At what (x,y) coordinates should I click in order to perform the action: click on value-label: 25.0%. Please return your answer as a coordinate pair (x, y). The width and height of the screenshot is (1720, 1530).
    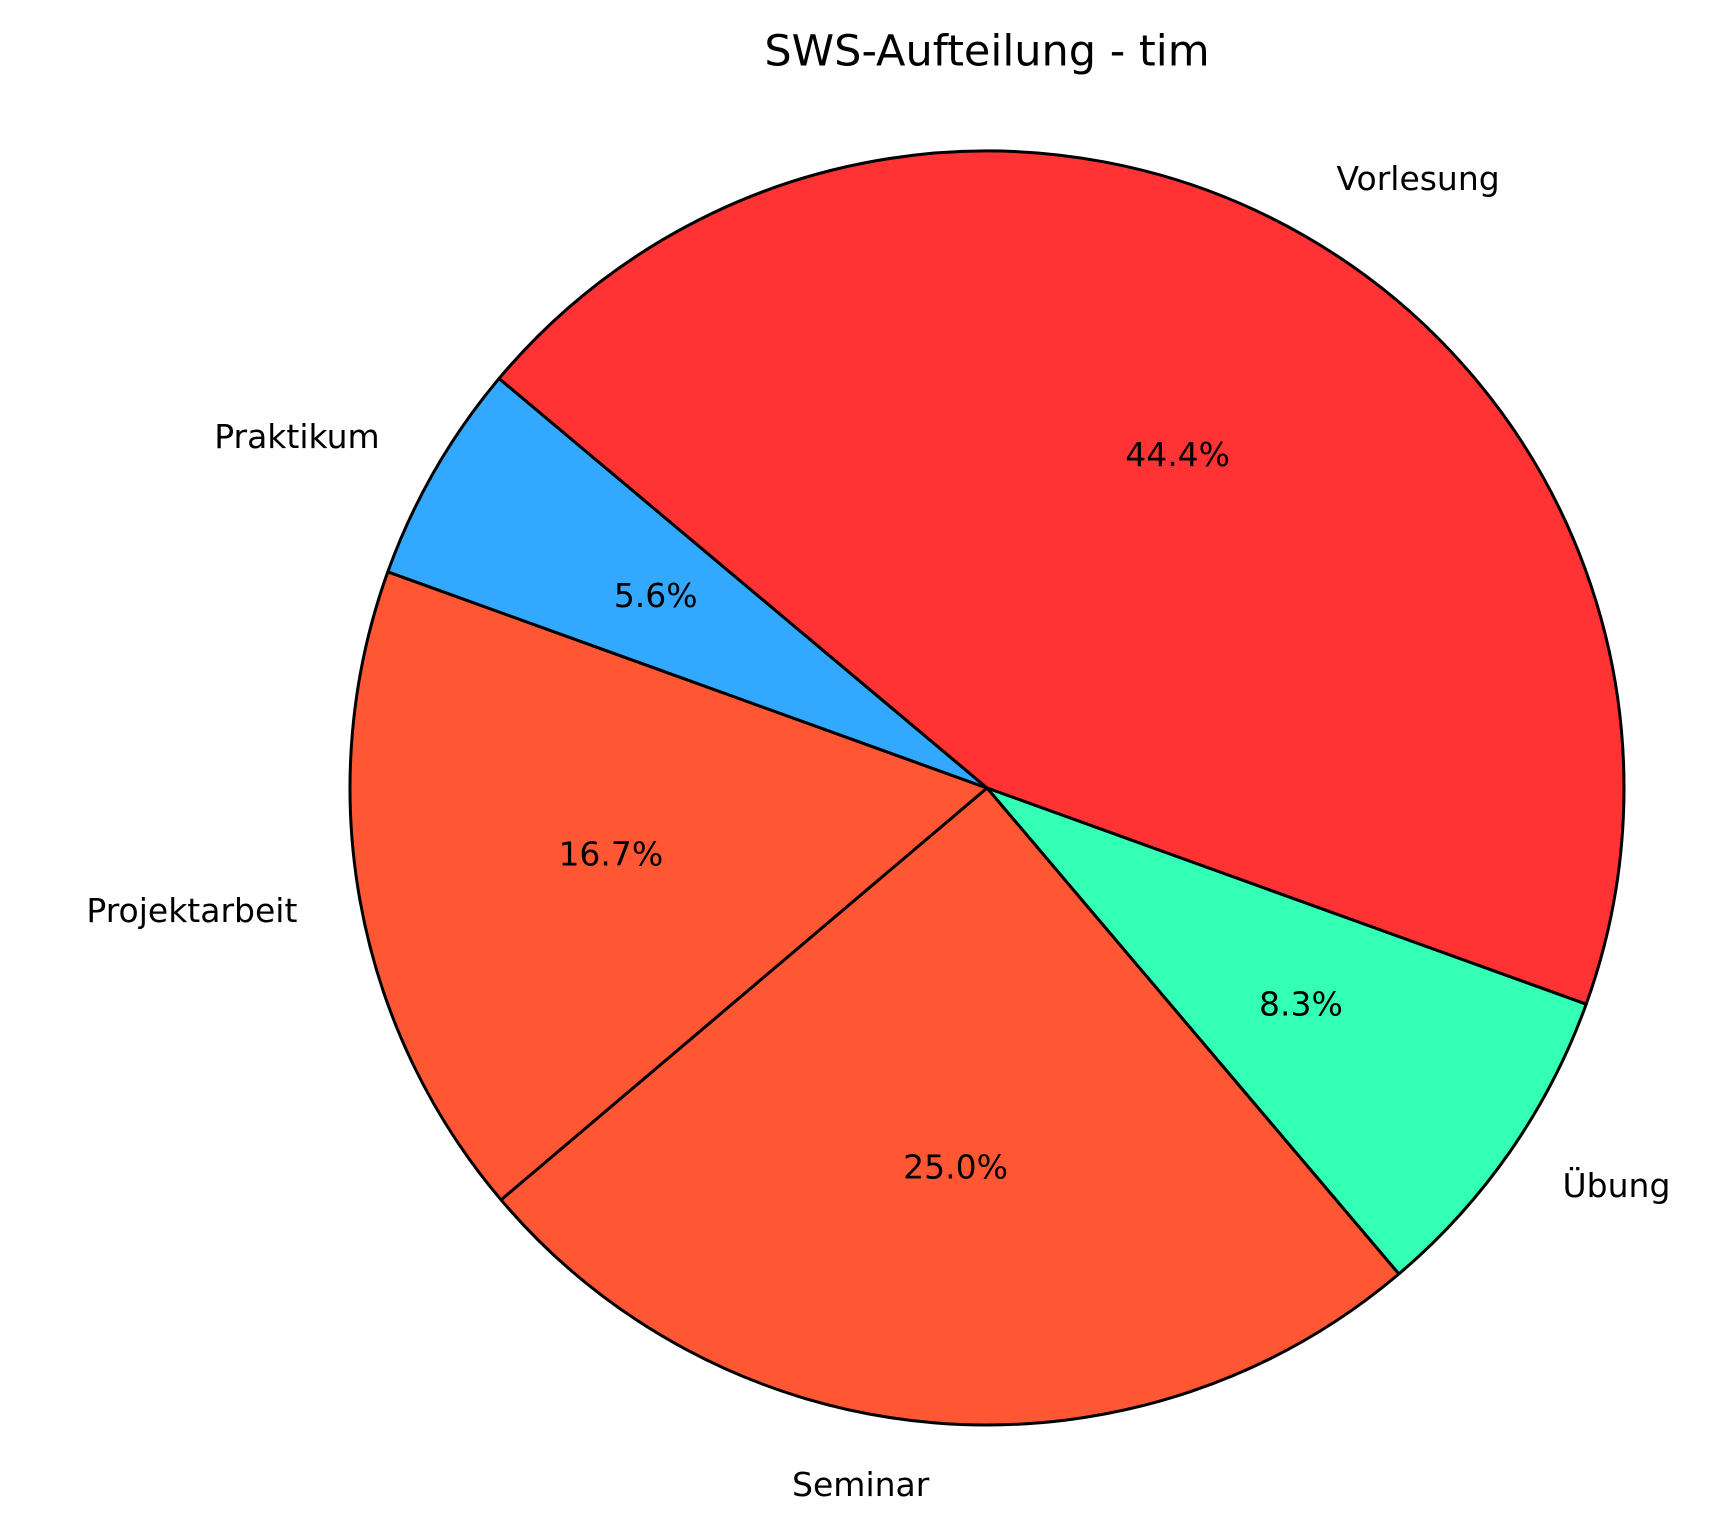
    Looking at the image, I should click on (955, 1166).